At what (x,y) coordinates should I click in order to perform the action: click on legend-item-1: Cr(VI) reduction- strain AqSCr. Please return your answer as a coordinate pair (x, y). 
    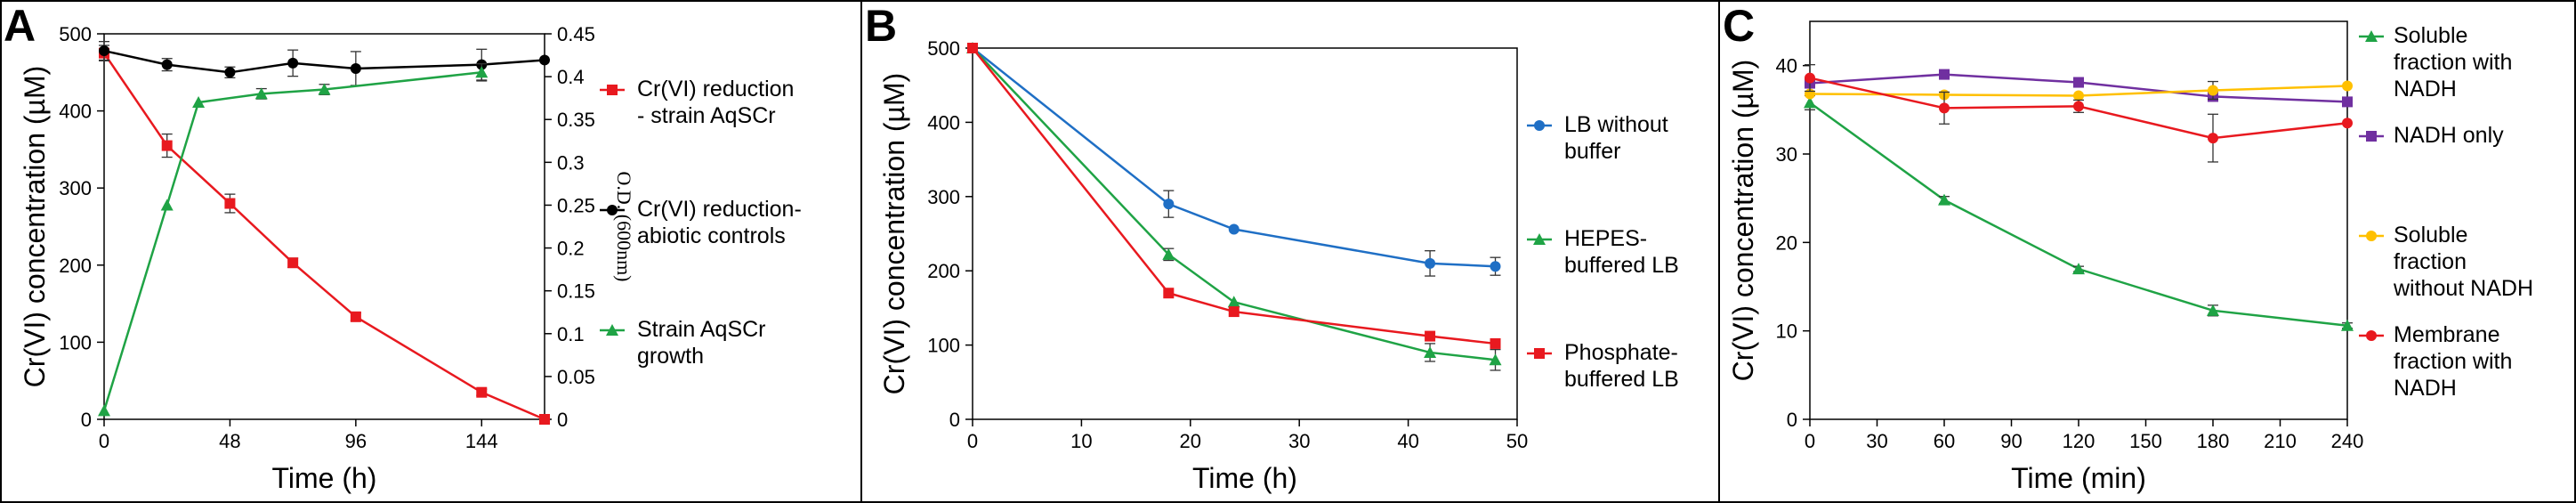
    Looking at the image, I should click on (697, 102).